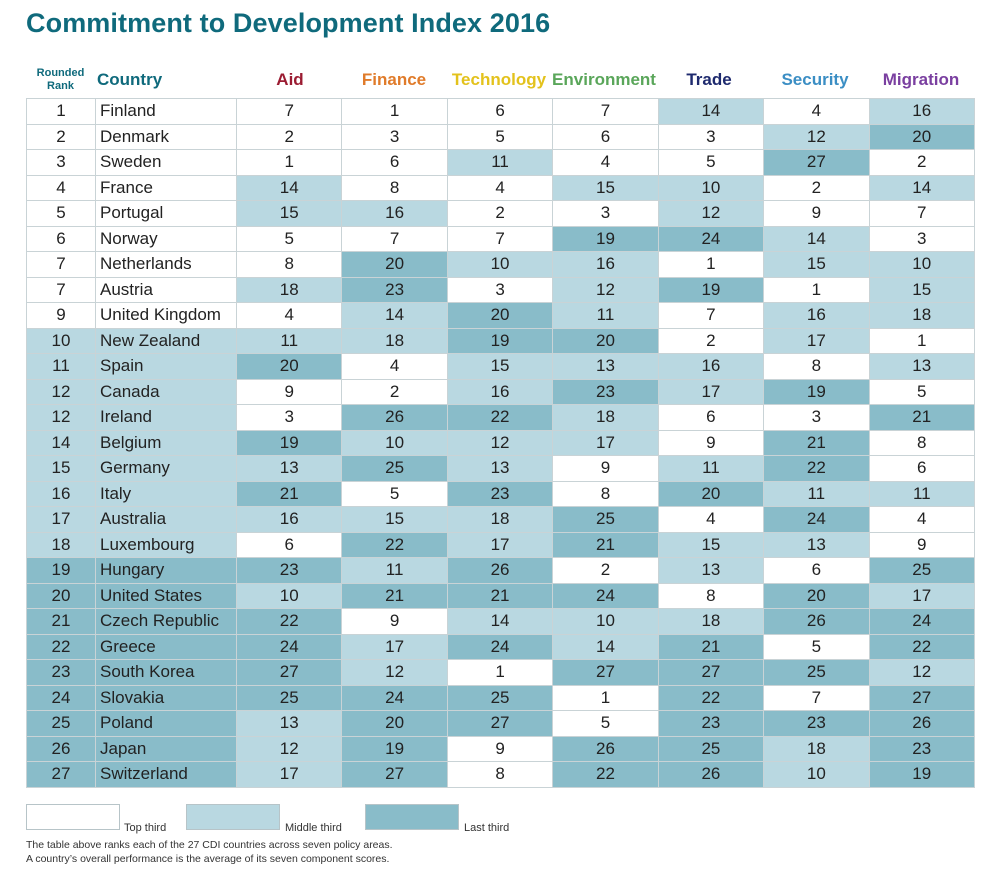  What do you see at coordinates (166, 315) in the screenshot?
I see `country-cell: United Kingdom` at bounding box center [166, 315].